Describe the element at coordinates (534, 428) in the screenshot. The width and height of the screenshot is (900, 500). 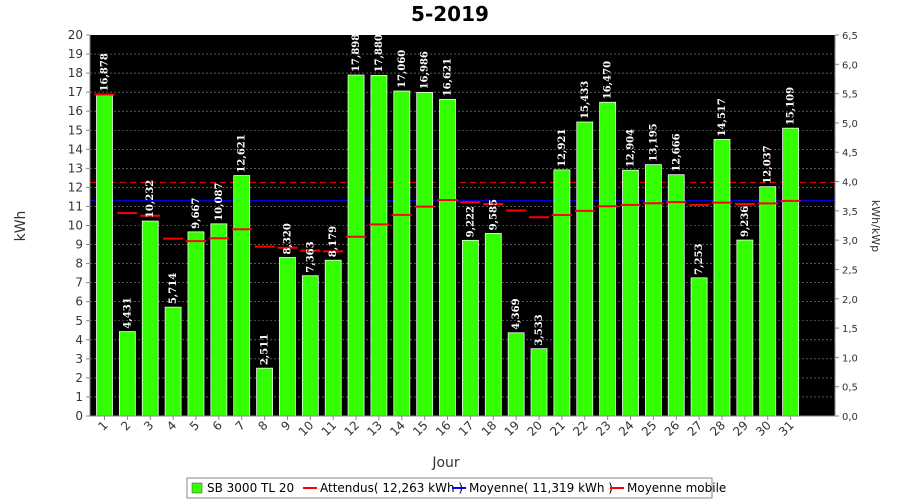
I see `x-tick-label: 20` at that location.